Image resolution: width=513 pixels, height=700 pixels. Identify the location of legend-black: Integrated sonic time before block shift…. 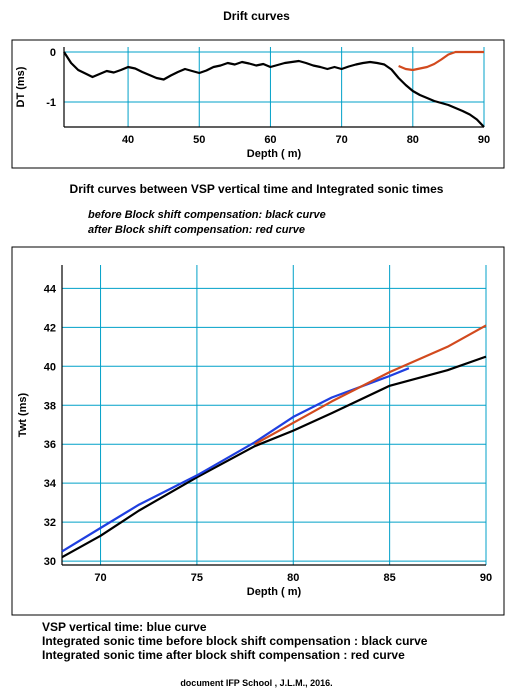
(235, 641).